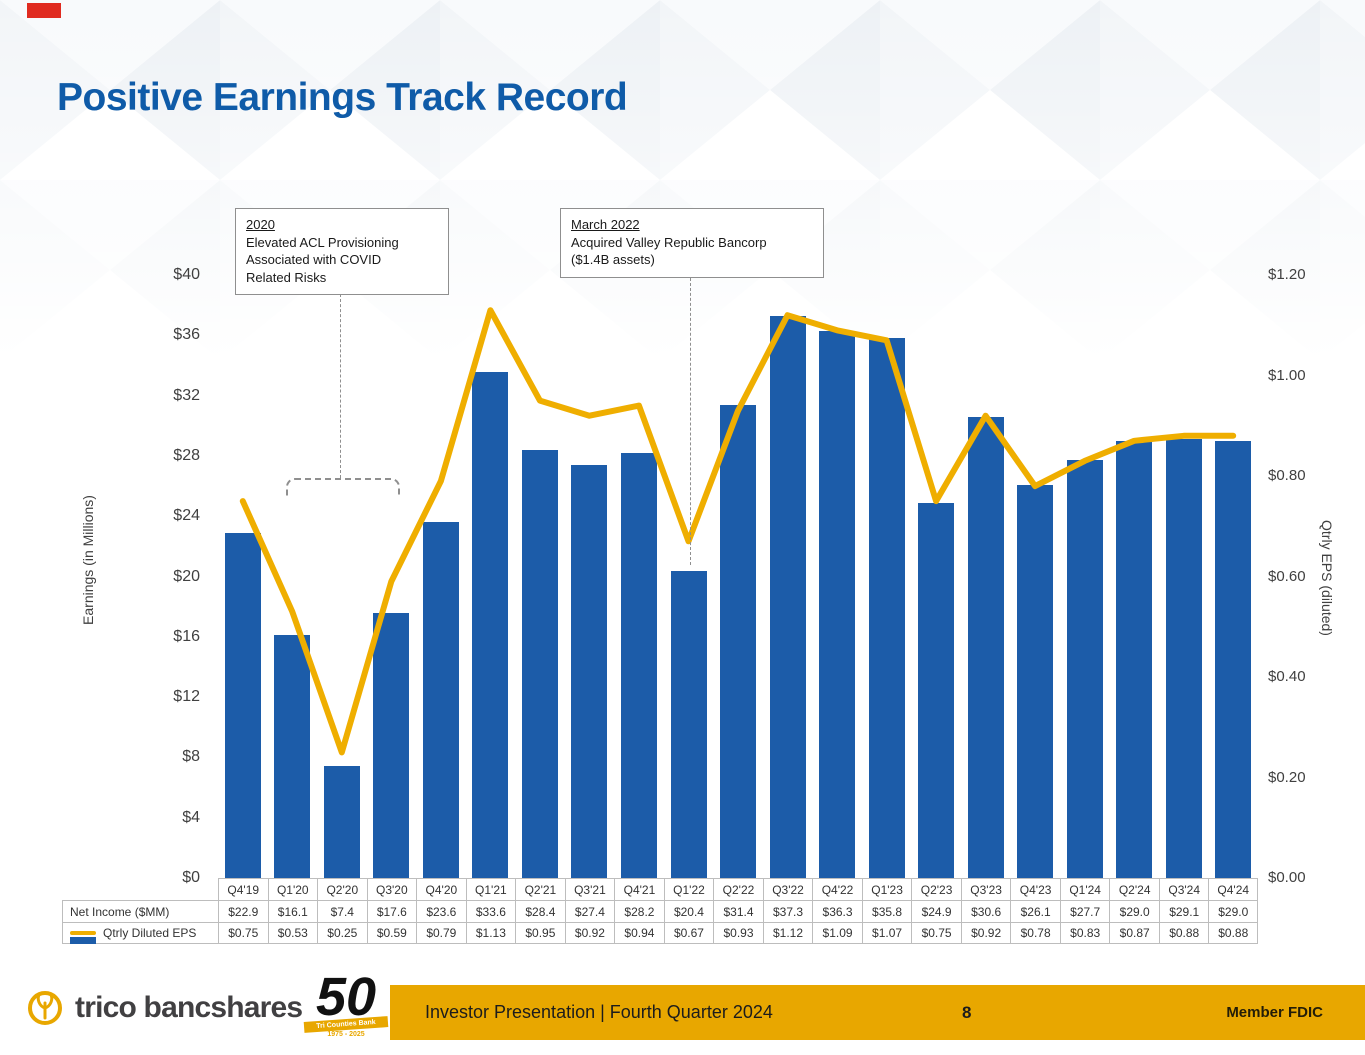  I want to click on right-axis-tick: $0.20, so click(1287, 777).